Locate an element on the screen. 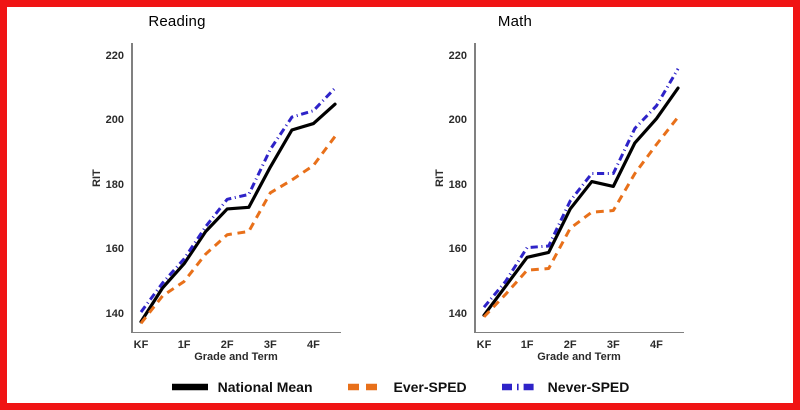 The image size is (800, 410). y-axis-line-reading is located at coordinates (132, 188).